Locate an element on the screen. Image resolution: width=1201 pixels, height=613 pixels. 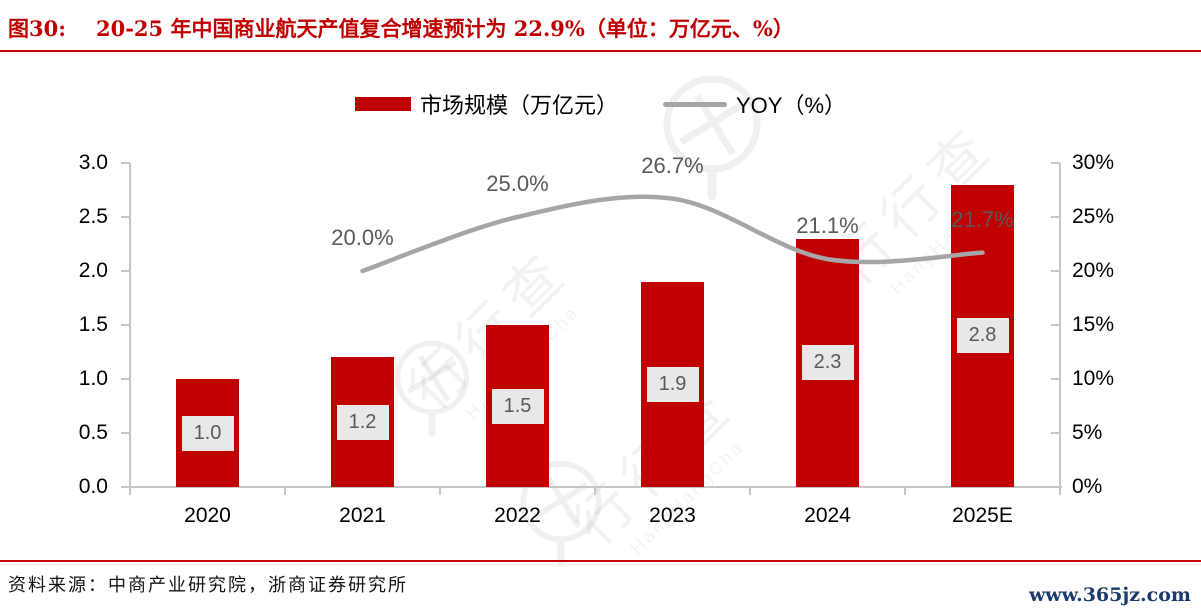
legend-item-yoy: YOY（%） is located at coordinates (754, 104).